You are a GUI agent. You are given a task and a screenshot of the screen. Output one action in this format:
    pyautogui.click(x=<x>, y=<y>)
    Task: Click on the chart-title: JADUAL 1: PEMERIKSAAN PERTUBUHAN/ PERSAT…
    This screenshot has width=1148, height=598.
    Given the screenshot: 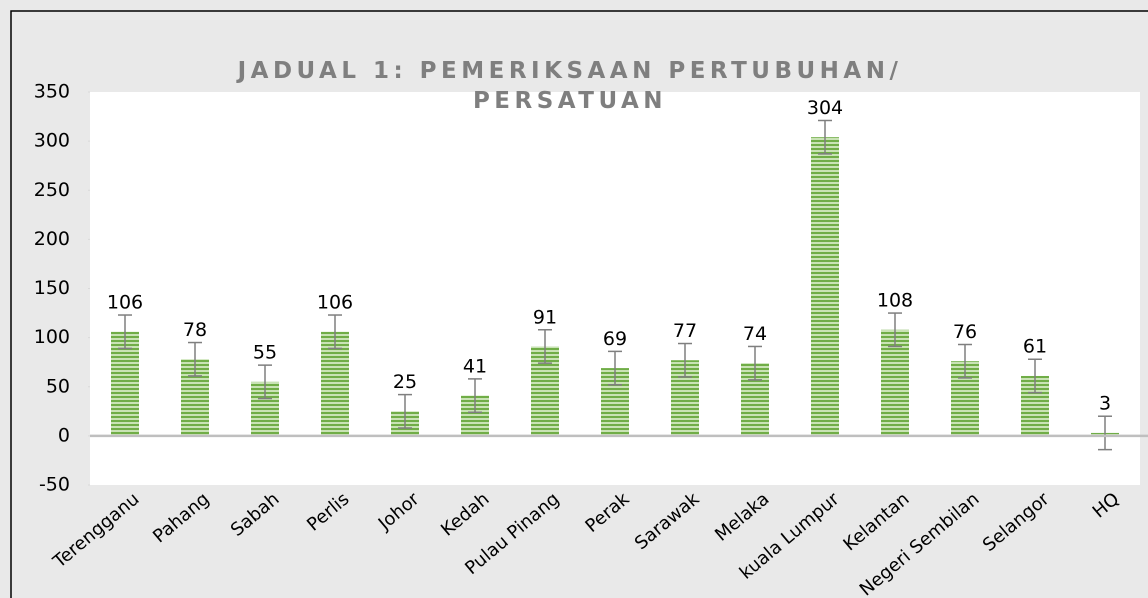 What is the action you would take?
    pyautogui.click(x=570, y=86)
    